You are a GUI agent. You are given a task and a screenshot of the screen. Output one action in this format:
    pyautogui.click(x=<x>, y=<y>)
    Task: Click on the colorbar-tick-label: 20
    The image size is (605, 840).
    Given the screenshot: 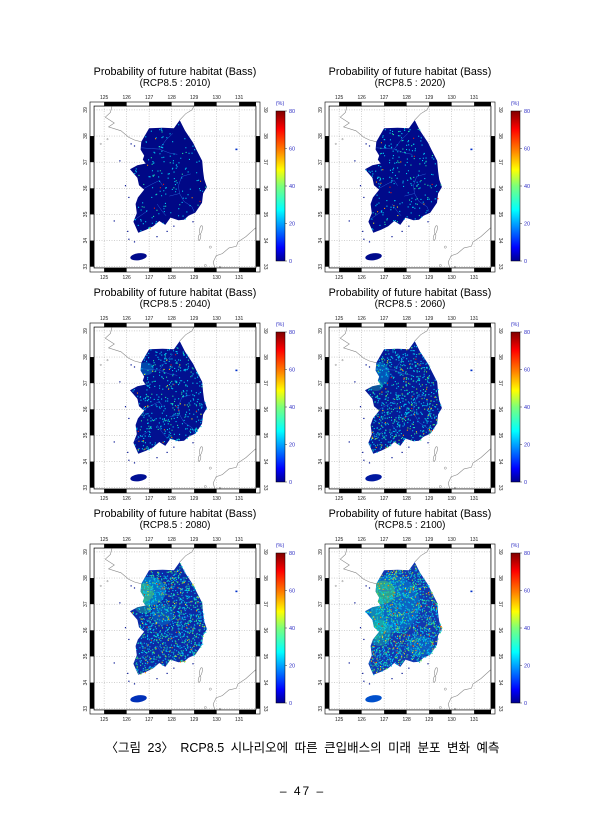 What is the action you would take?
    pyautogui.click(x=292, y=666)
    